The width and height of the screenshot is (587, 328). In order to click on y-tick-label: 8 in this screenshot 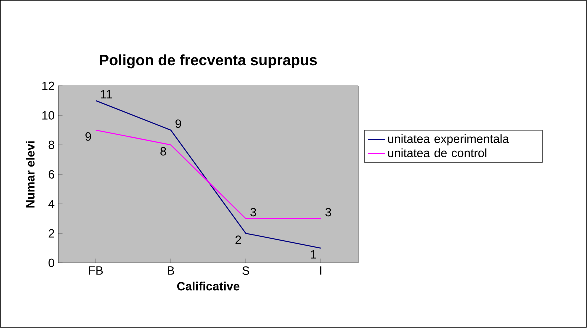, I will do `click(51, 145)`.